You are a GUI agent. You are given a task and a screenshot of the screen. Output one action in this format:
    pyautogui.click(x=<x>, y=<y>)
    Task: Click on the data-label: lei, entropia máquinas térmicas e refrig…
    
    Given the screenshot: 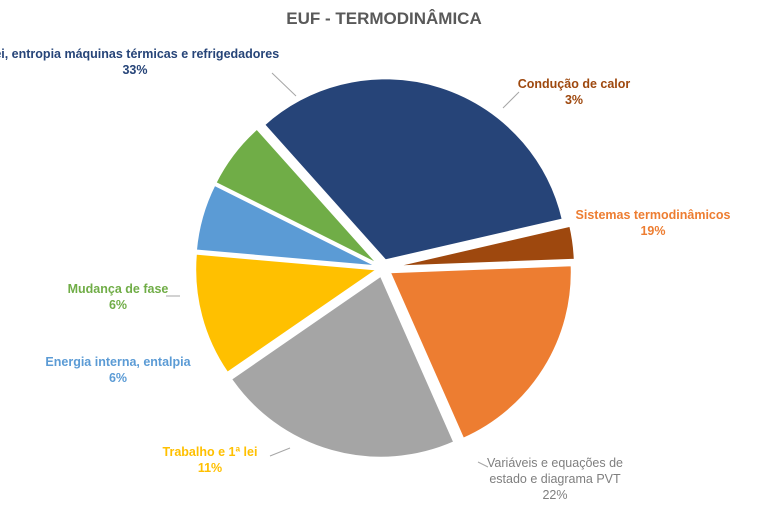 What is the action you would take?
    pyautogui.click(x=139, y=62)
    